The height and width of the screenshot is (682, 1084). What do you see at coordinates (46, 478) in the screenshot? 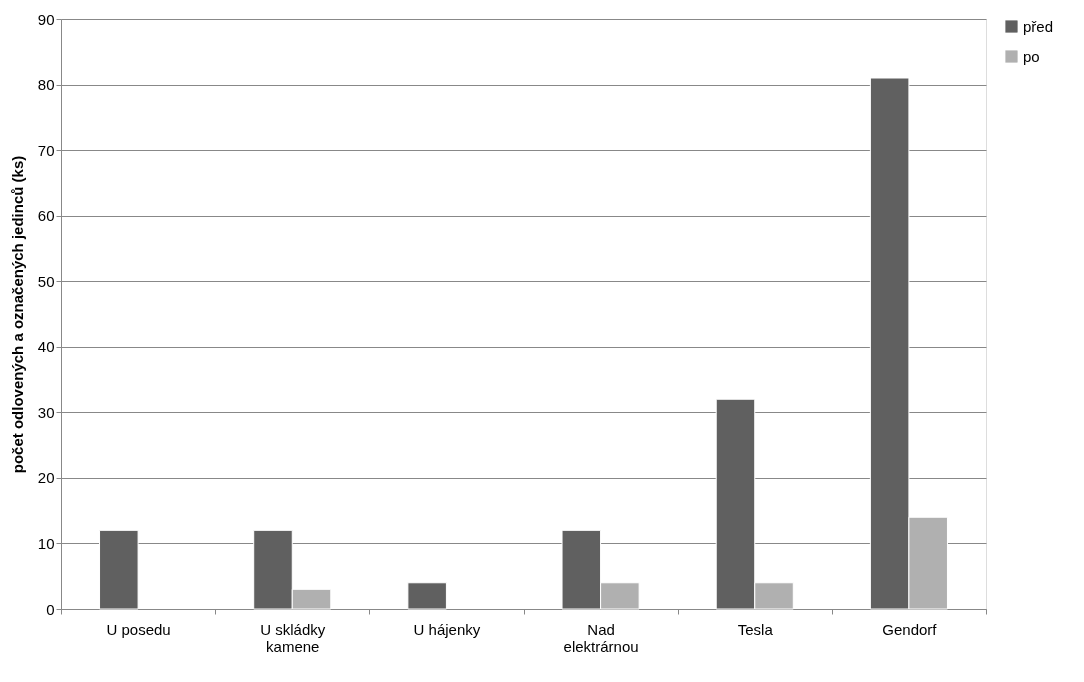
I see `y-tick-label: 20` at bounding box center [46, 478].